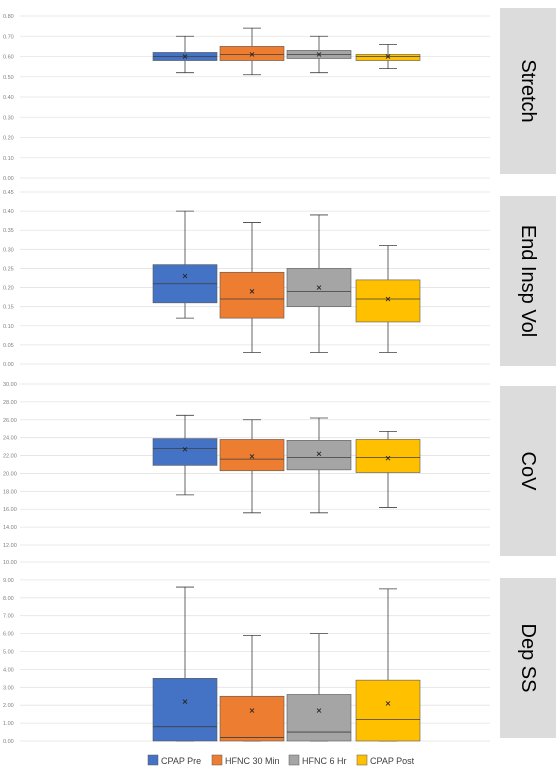 The width and height of the screenshot is (560, 769). Describe the element at coordinates (10, 563) in the screenshot. I see `y-tick-label: 10.00` at that location.